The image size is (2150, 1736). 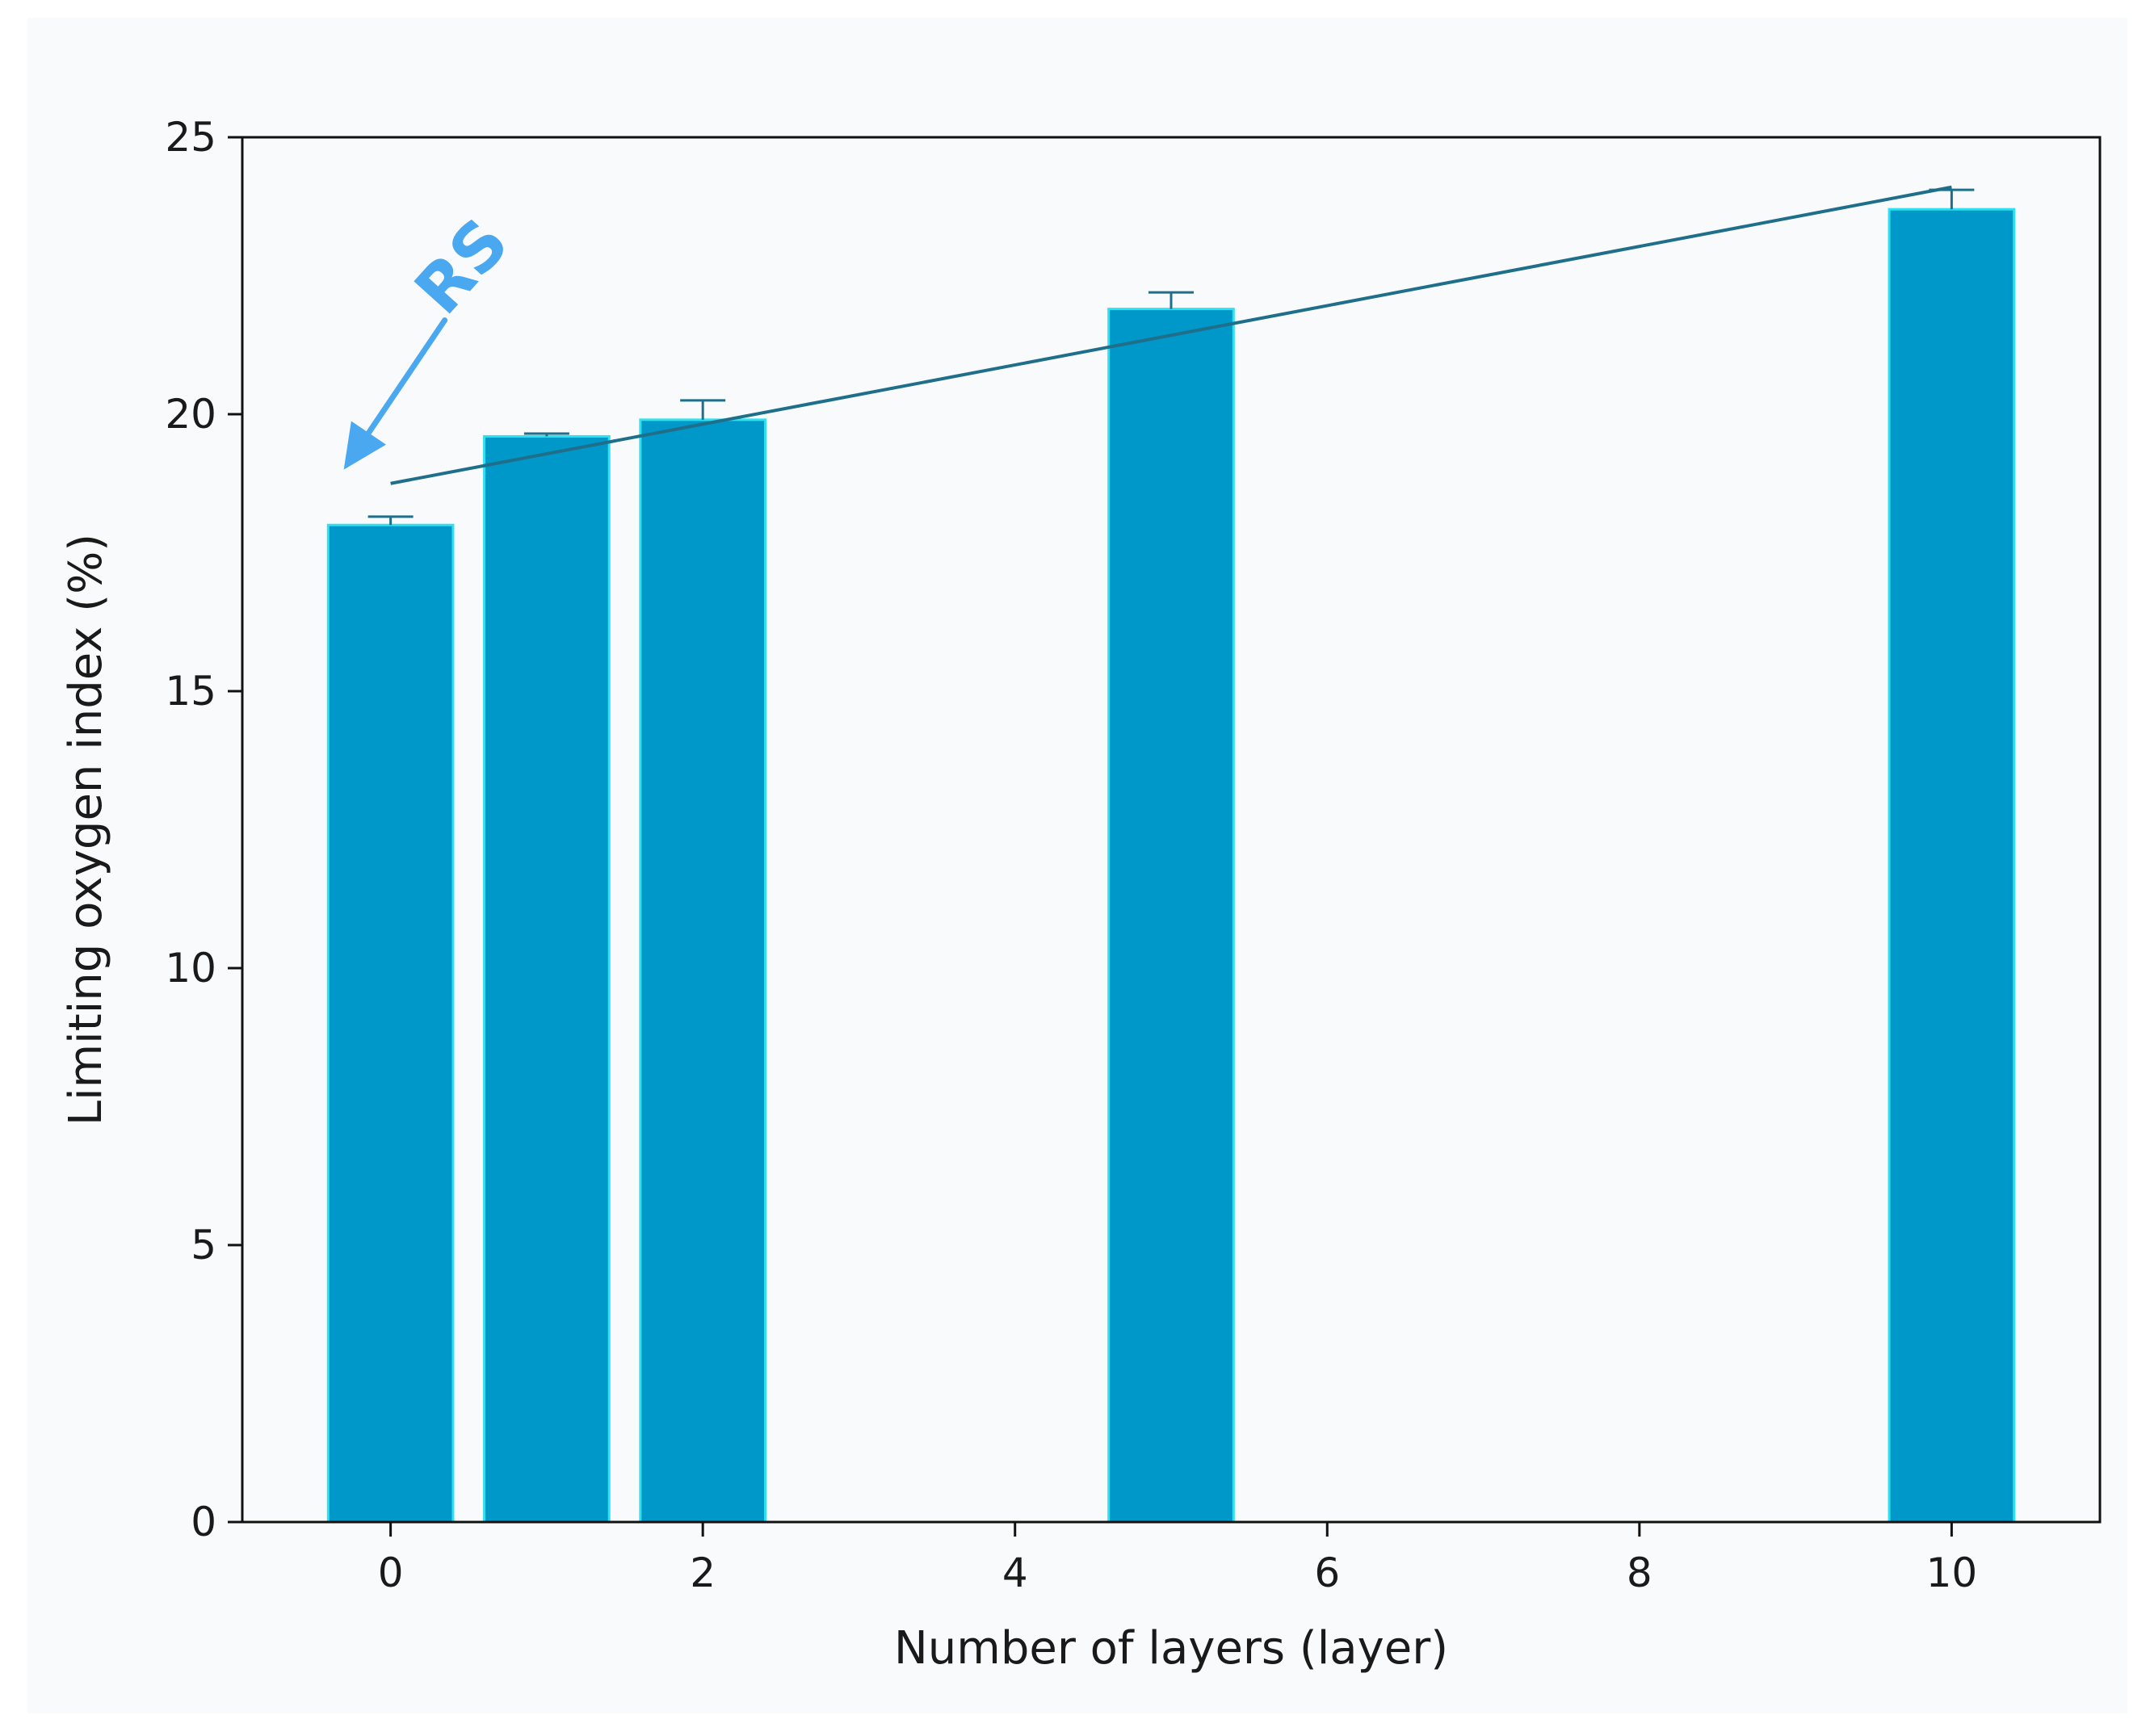 What do you see at coordinates (86, 830) in the screenshot?
I see `y-axis-title: Limiting oxygen index (%)` at bounding box center [86, 830].